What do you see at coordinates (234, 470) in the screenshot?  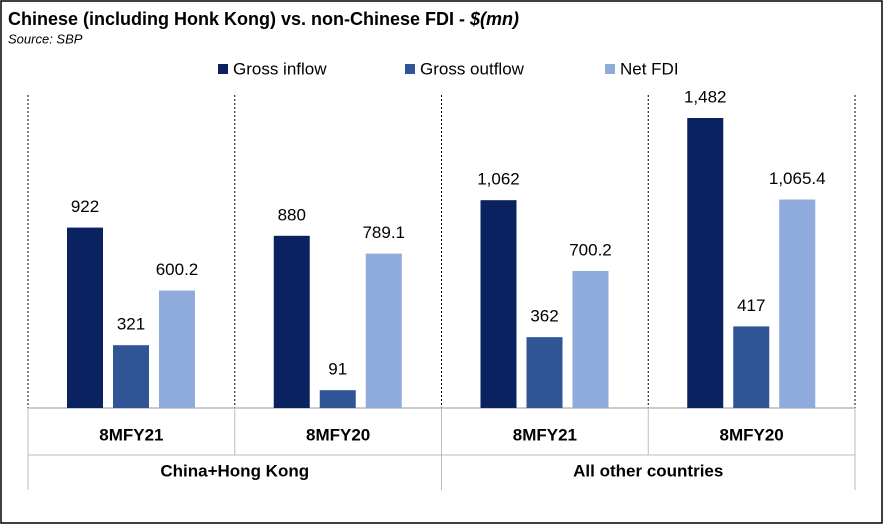 I see `group-label: China+Hong Kong` at bounding box center [234, 470].